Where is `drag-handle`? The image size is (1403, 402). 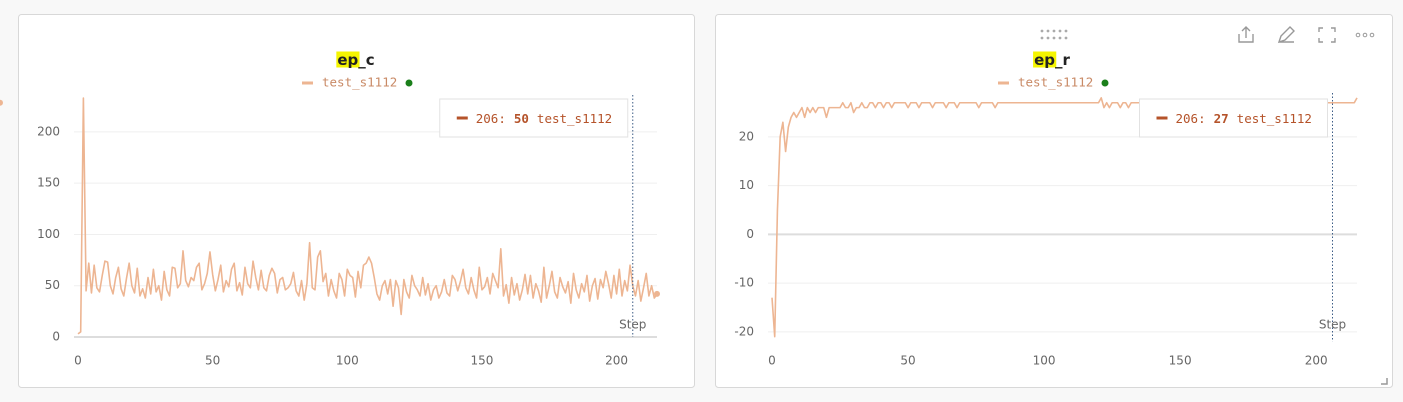 drag-handle is located at coordinates (1054, 34).